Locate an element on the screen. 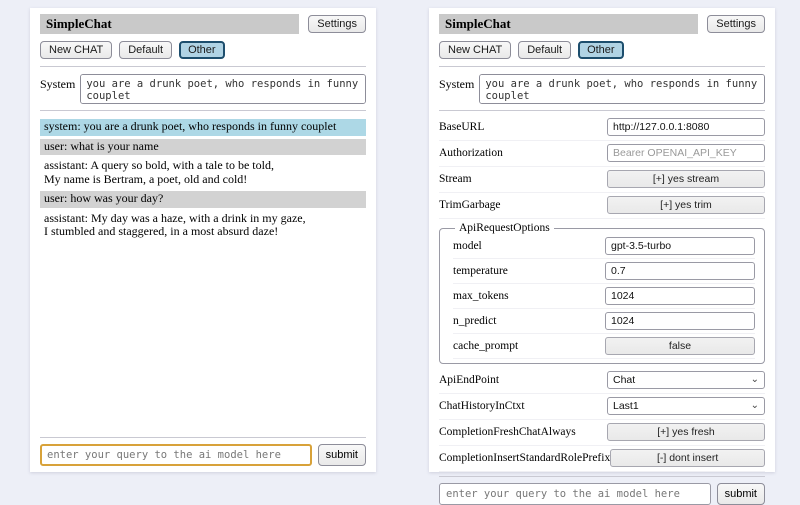 This screenshot has height=505, width=800. model-field: model is located at coordinates (604, 246).